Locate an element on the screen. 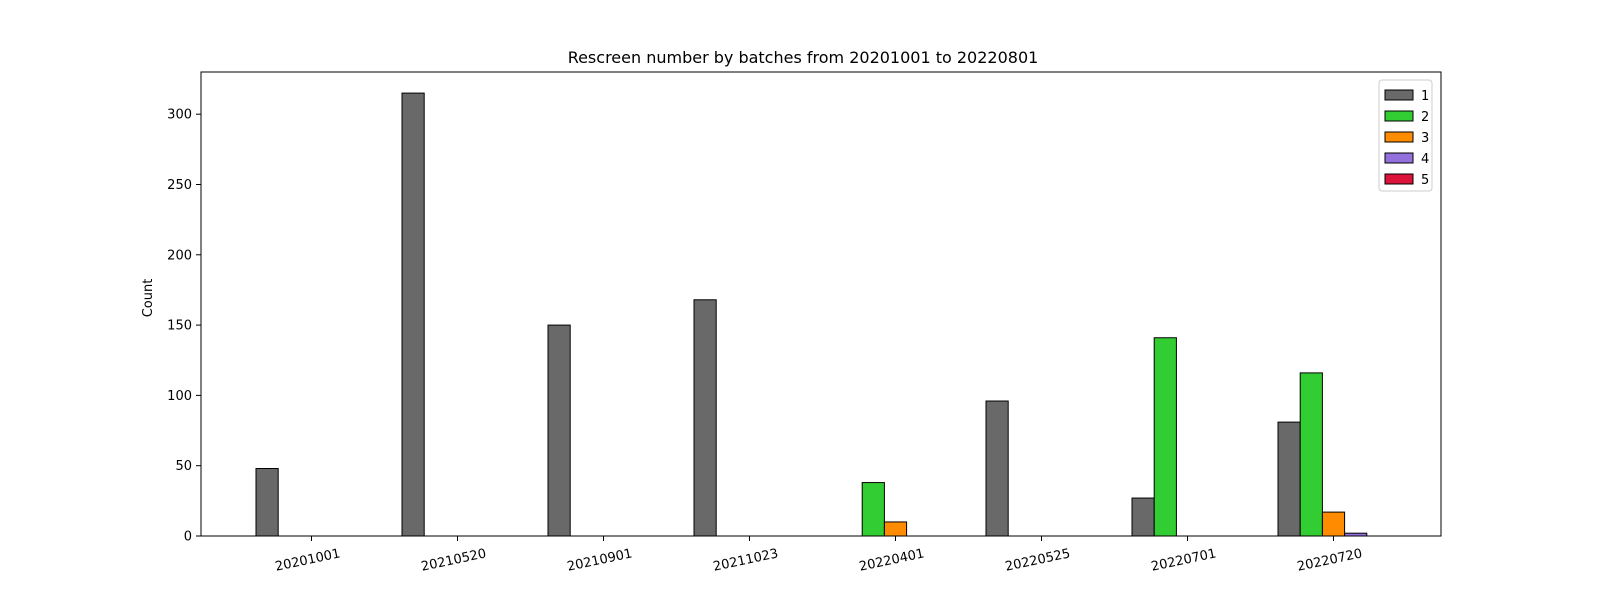 This screenshot has width=1600, height=604. legend-label-5: 5 is located at coordinates (1425, 180).